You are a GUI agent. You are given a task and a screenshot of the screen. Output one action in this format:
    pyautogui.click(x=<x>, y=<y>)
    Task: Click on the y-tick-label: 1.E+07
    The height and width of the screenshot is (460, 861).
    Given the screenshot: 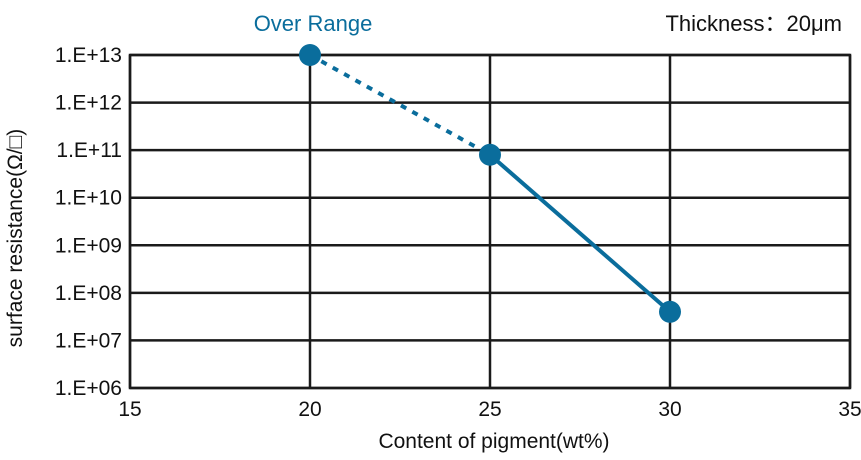 What is the action you would take?
    pyautogui.click(x=88, y=340)
    